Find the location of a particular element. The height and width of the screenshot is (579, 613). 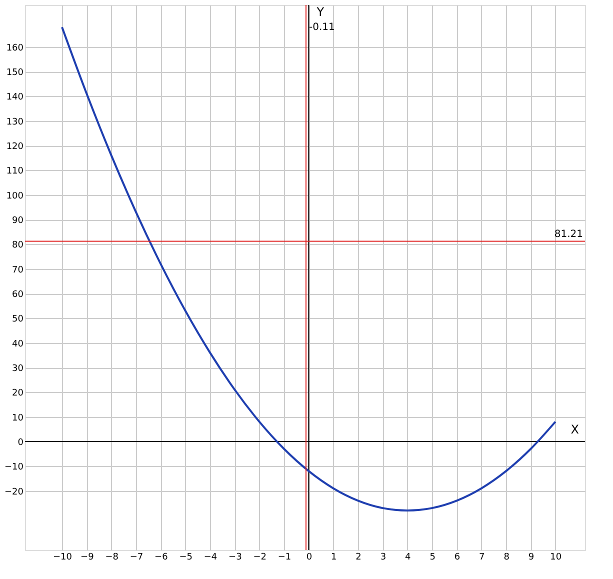

y-tick-label: 140 is located at coordinates (15, 97).